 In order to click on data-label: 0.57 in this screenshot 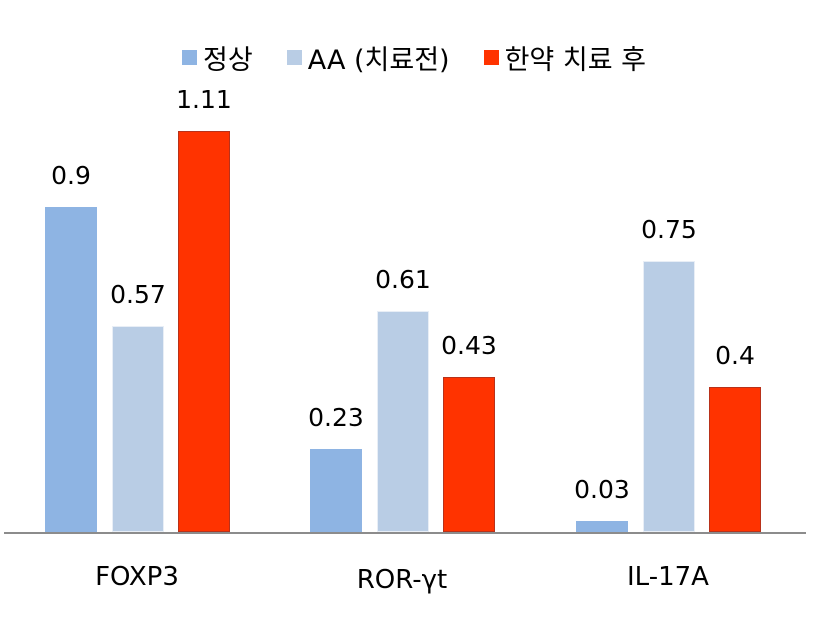, I will do `click(138, 294)`.